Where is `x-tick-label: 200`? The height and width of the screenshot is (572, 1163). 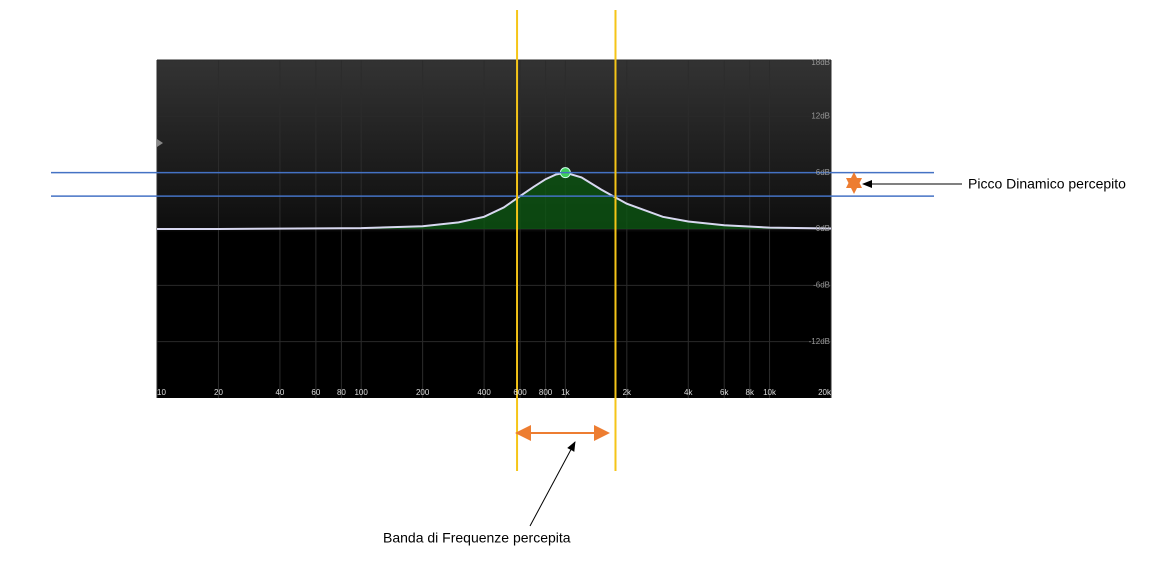
x-tick-label: 200 is located at coordinates (423, 392).